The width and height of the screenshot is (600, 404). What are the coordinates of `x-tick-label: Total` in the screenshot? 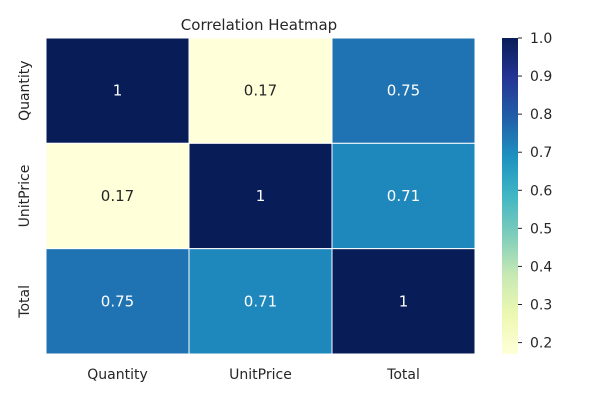 It's located at (403, 375).